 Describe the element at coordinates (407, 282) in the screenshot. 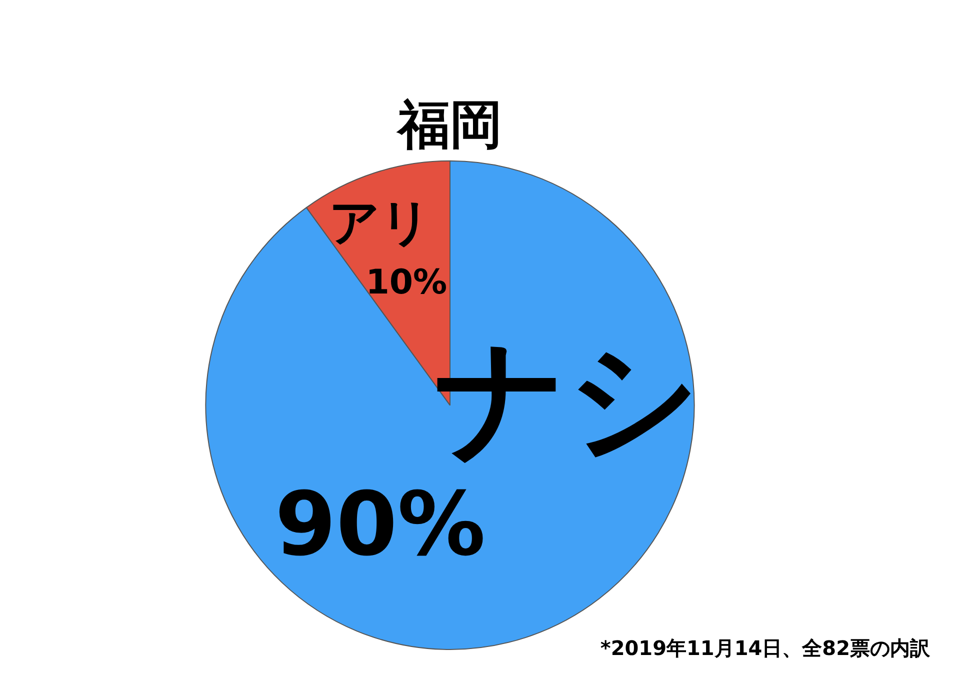

I see `data-label: 10%` at that location.